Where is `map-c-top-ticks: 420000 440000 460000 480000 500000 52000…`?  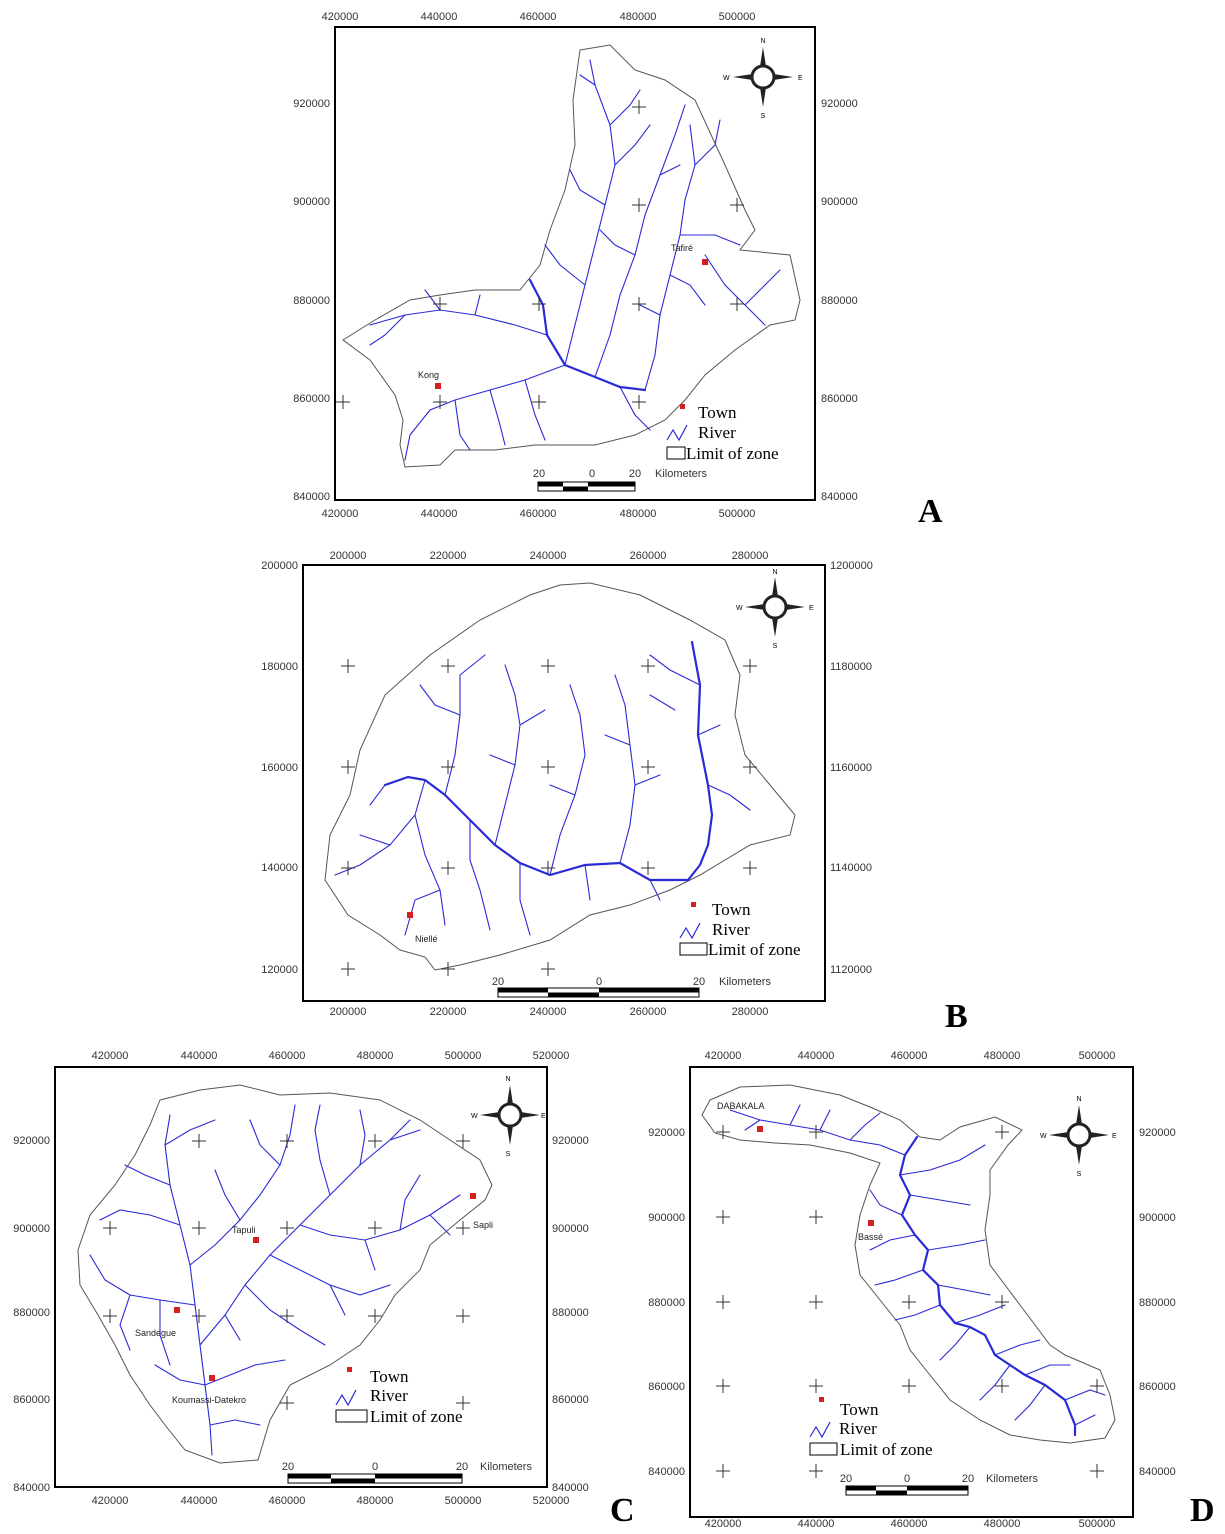
map-c-top-ticks: 420000 440000 460000 480000 500000 52000… is located at coordinates (331, 1056).